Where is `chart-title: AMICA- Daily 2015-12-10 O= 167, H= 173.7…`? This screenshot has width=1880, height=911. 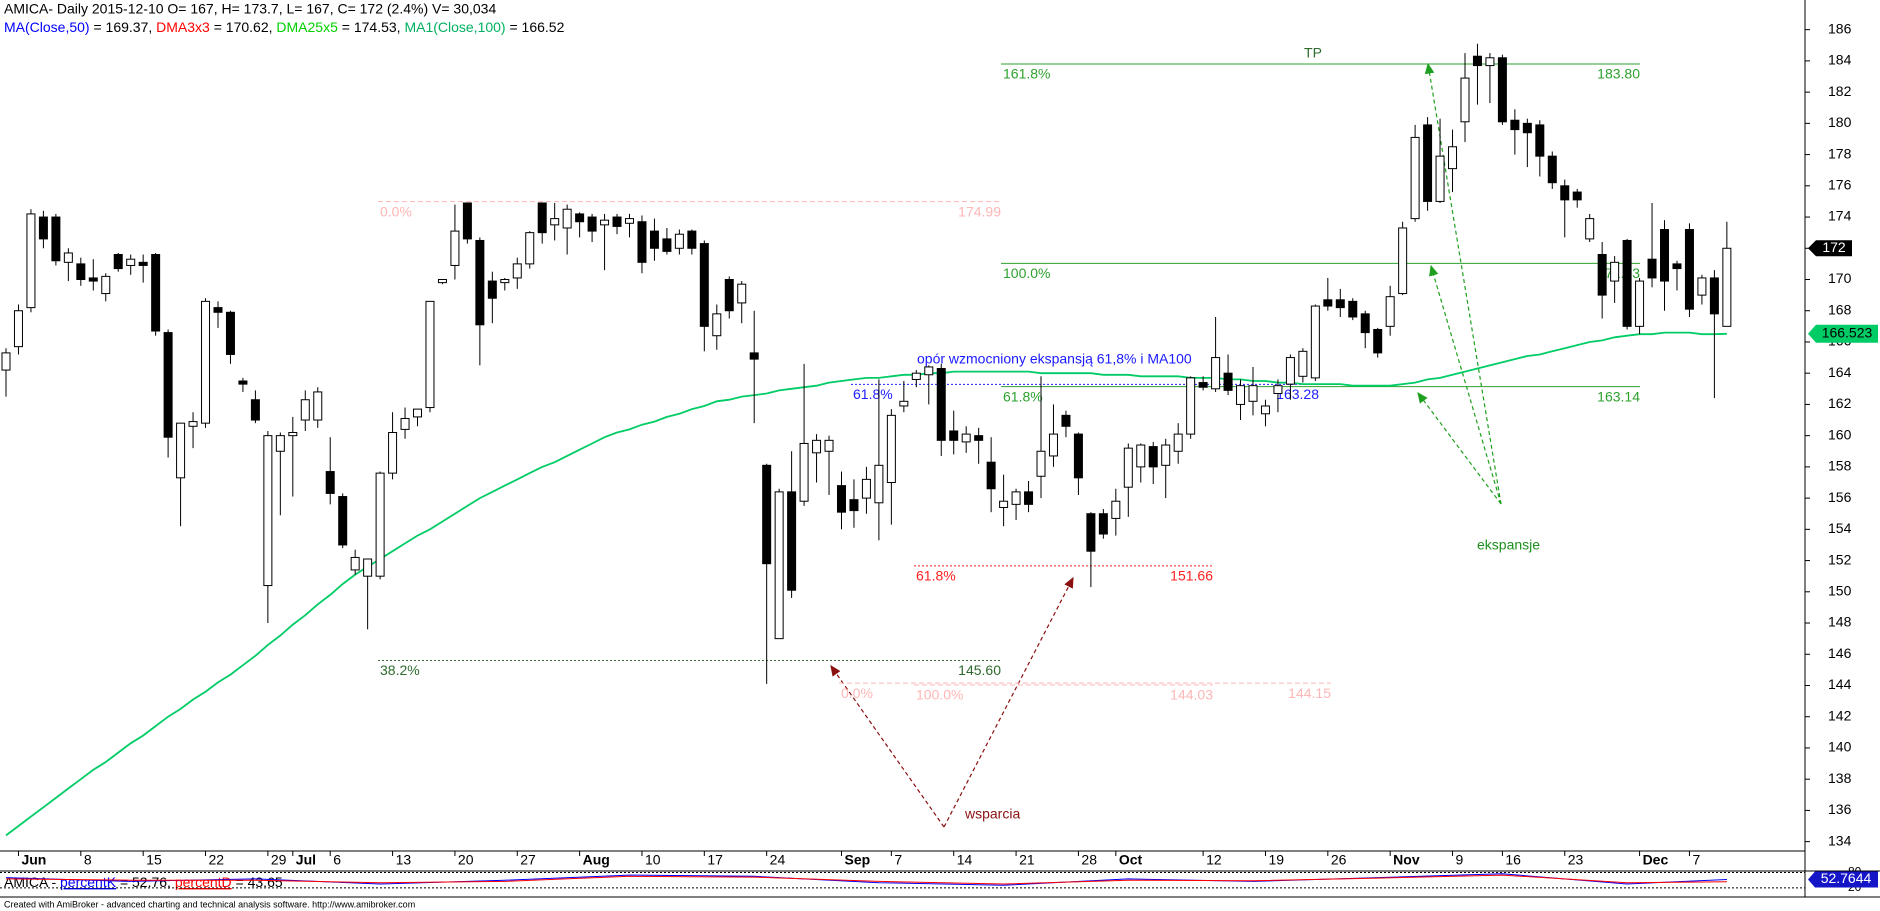
chart-title: AMICA- Daily 2015-12-10 O= 167, H= 173.7… is located at coordinates (250, 9).